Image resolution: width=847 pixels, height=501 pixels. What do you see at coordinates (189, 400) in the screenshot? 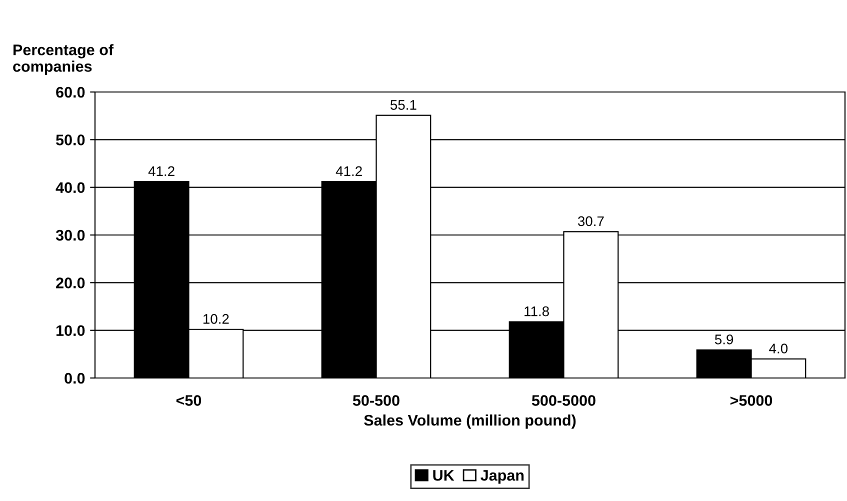
I see `x-tick-label: <50` at bounding box center [189, 400].